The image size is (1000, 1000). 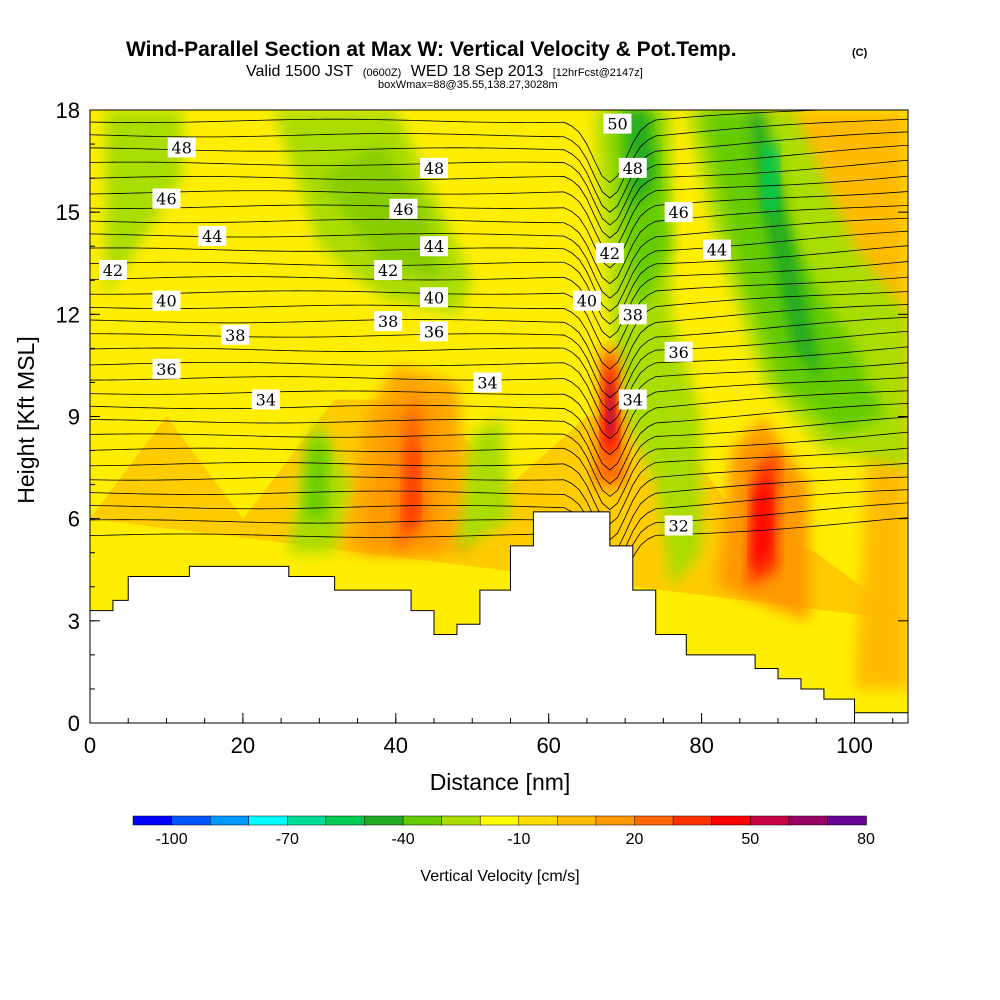 I want to click on theta-contour-label-text: 38, so click(x=235, y=335).